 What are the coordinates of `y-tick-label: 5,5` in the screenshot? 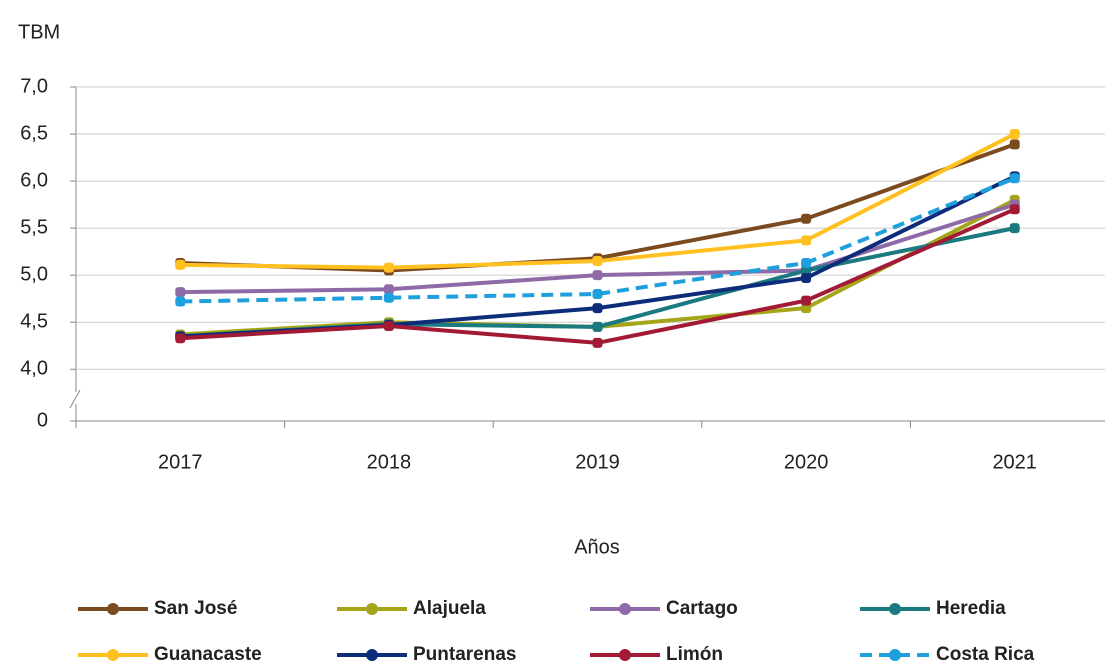 It's located at (34, 227).